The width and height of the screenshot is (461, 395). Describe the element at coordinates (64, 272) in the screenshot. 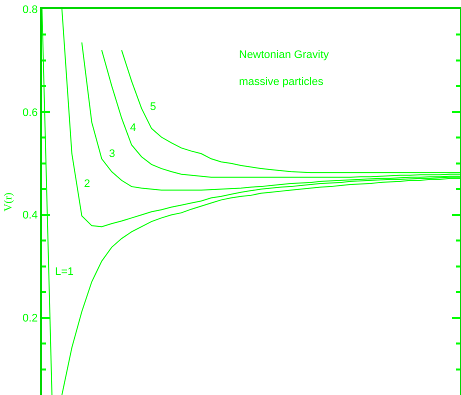

I see `series-label: L=1` at that location.